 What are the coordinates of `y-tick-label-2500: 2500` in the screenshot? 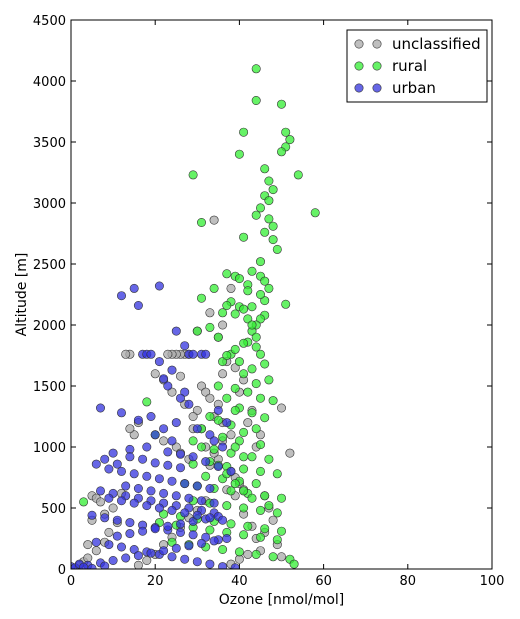 It's located at (49, 265).